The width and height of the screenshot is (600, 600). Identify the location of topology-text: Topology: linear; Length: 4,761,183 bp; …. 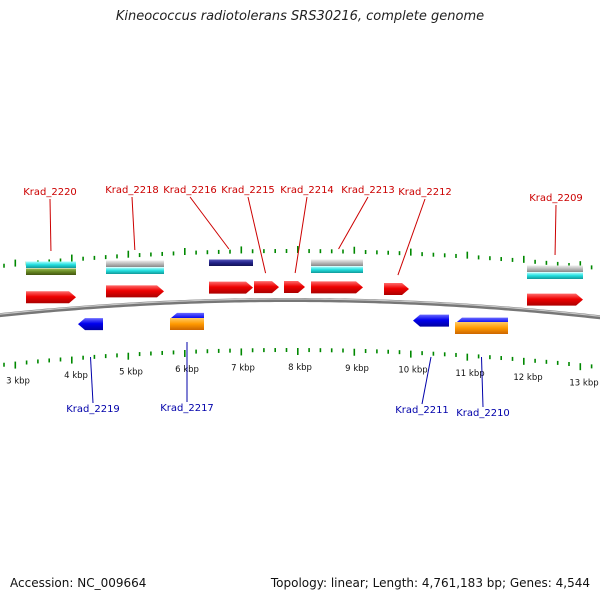
(430, 583).